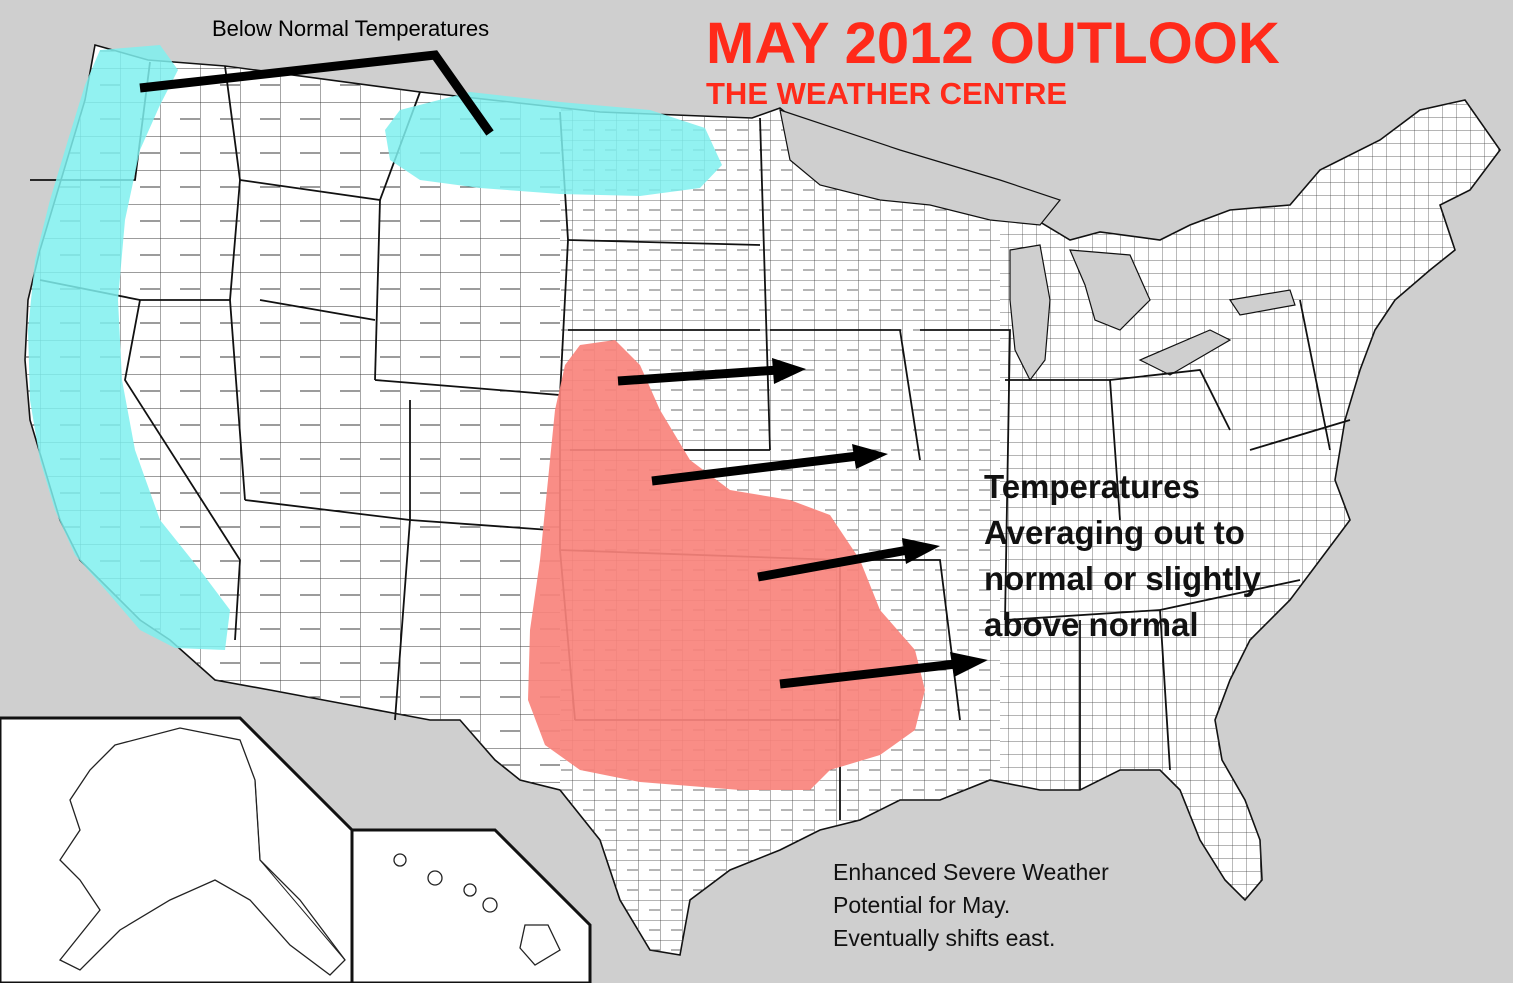  Describe the element at coordinates (971, 872) in the screenshot. I see `severe-note-line: Enhanced Severe Weather` at that location.